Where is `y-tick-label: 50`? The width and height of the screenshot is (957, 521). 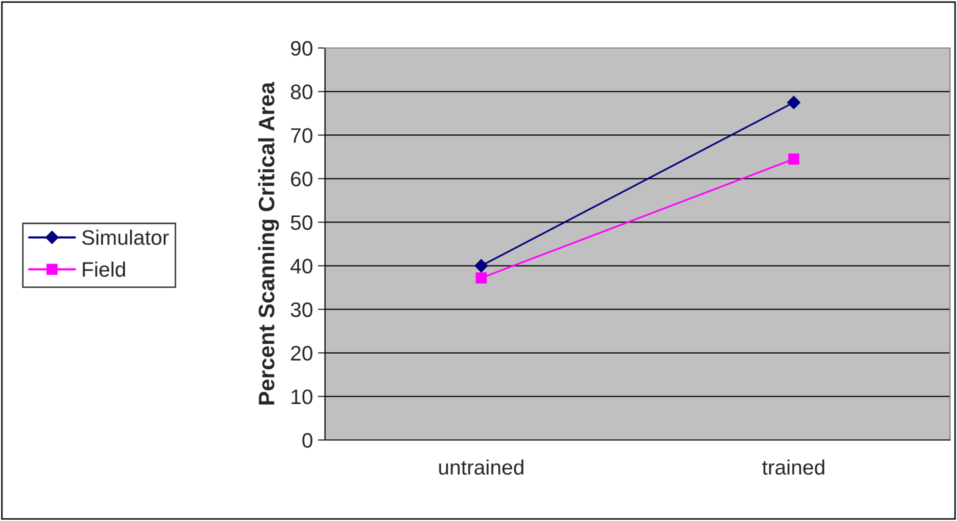
y-tick-label: 50 is located at coordinates (301, 222).